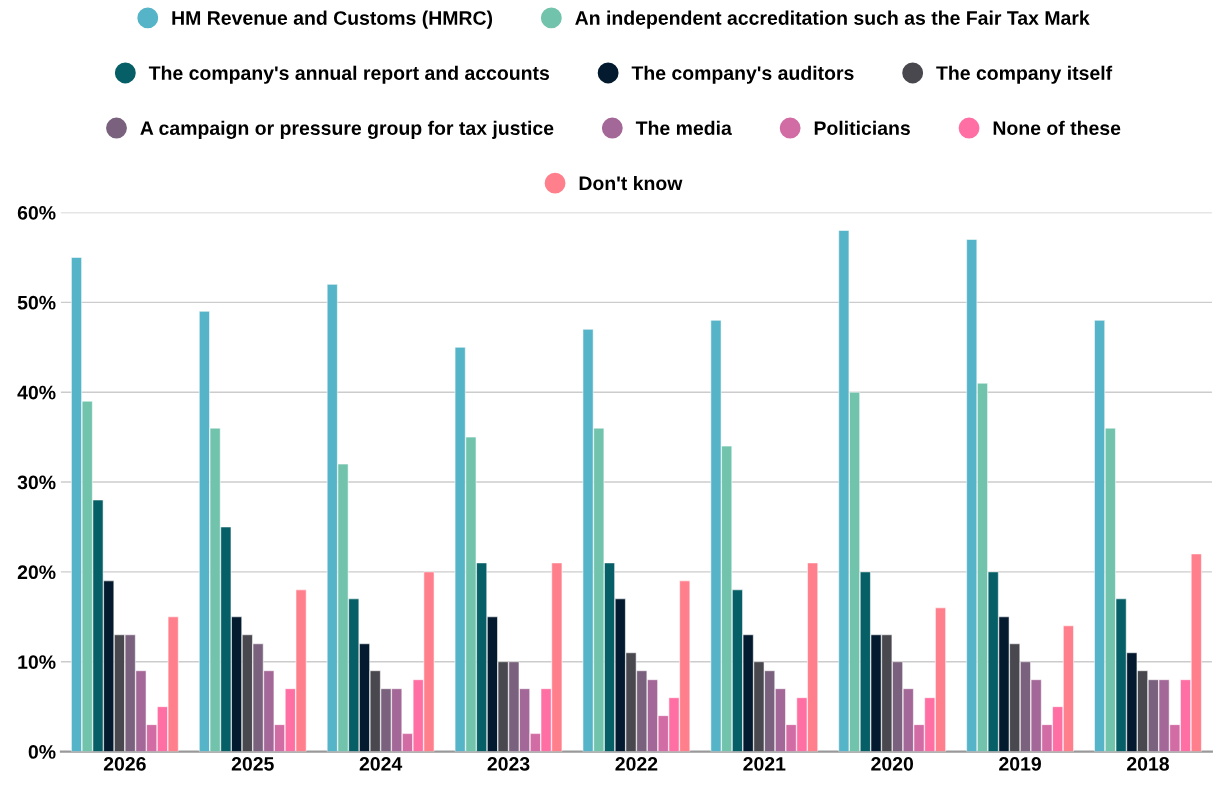 This screenshot has width=1218, height=787. I want to click on legend-label: The media, so click(683, 128).